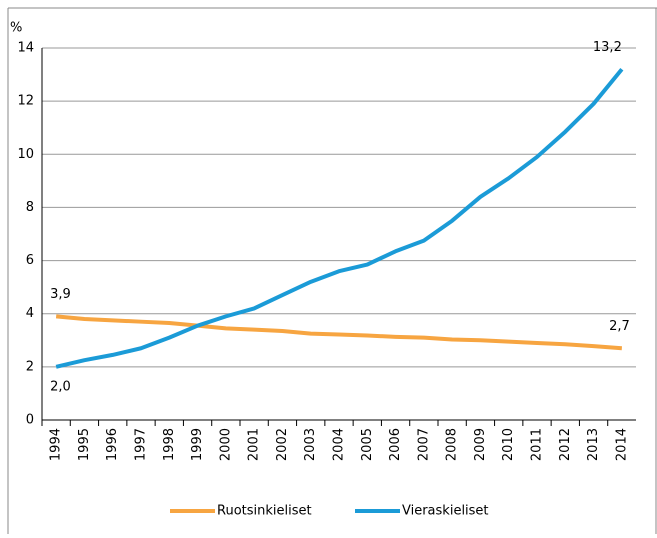  I want to click on x-tick-label: 1995, so click(84, 444).